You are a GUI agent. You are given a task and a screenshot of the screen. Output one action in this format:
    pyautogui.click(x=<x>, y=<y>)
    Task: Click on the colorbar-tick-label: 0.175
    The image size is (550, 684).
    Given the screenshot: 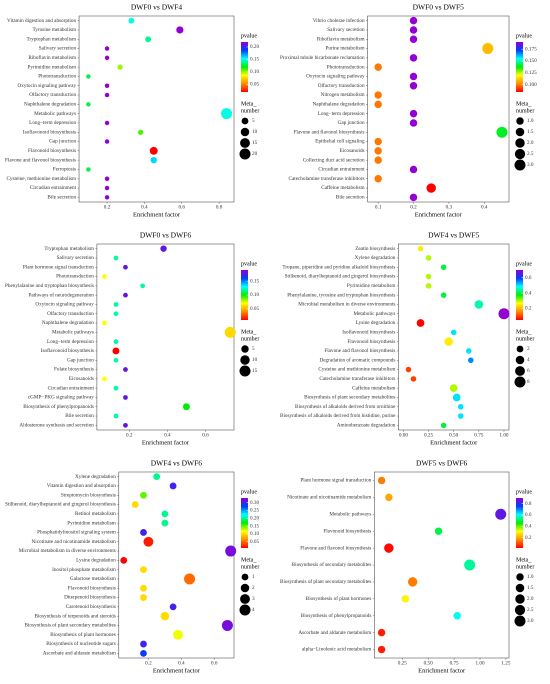 What is the action you would take?
    pyautogui.click(x=531, y=49)
    